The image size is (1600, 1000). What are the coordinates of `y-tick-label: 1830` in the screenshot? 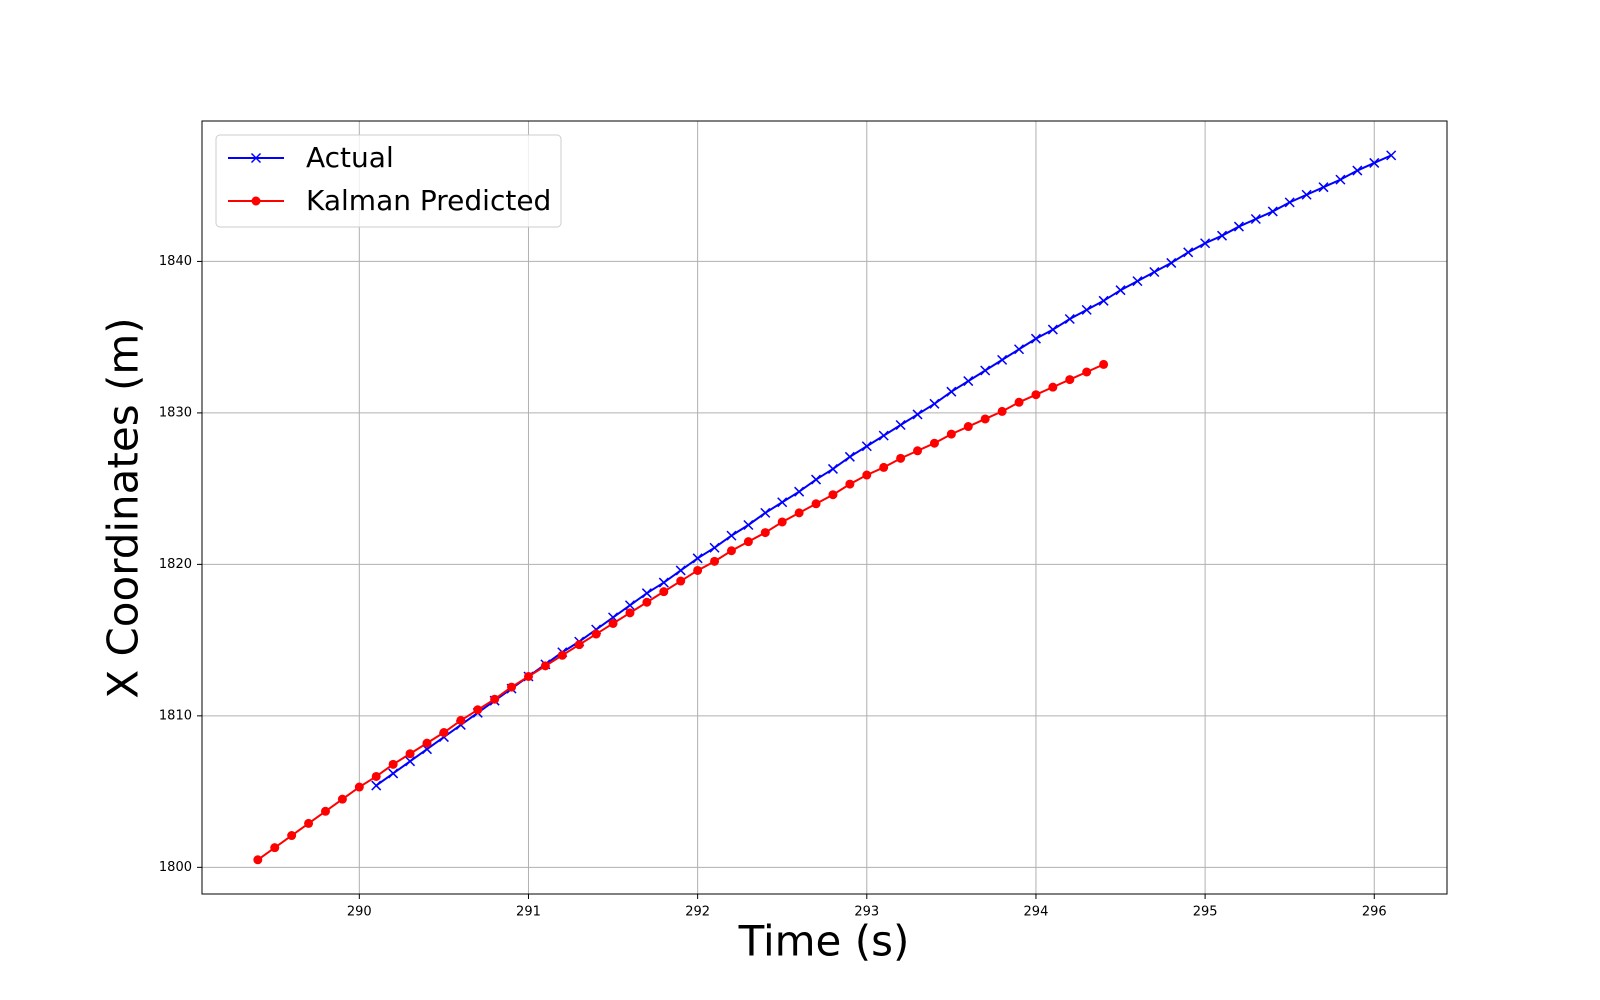 It's located at (175, 412).